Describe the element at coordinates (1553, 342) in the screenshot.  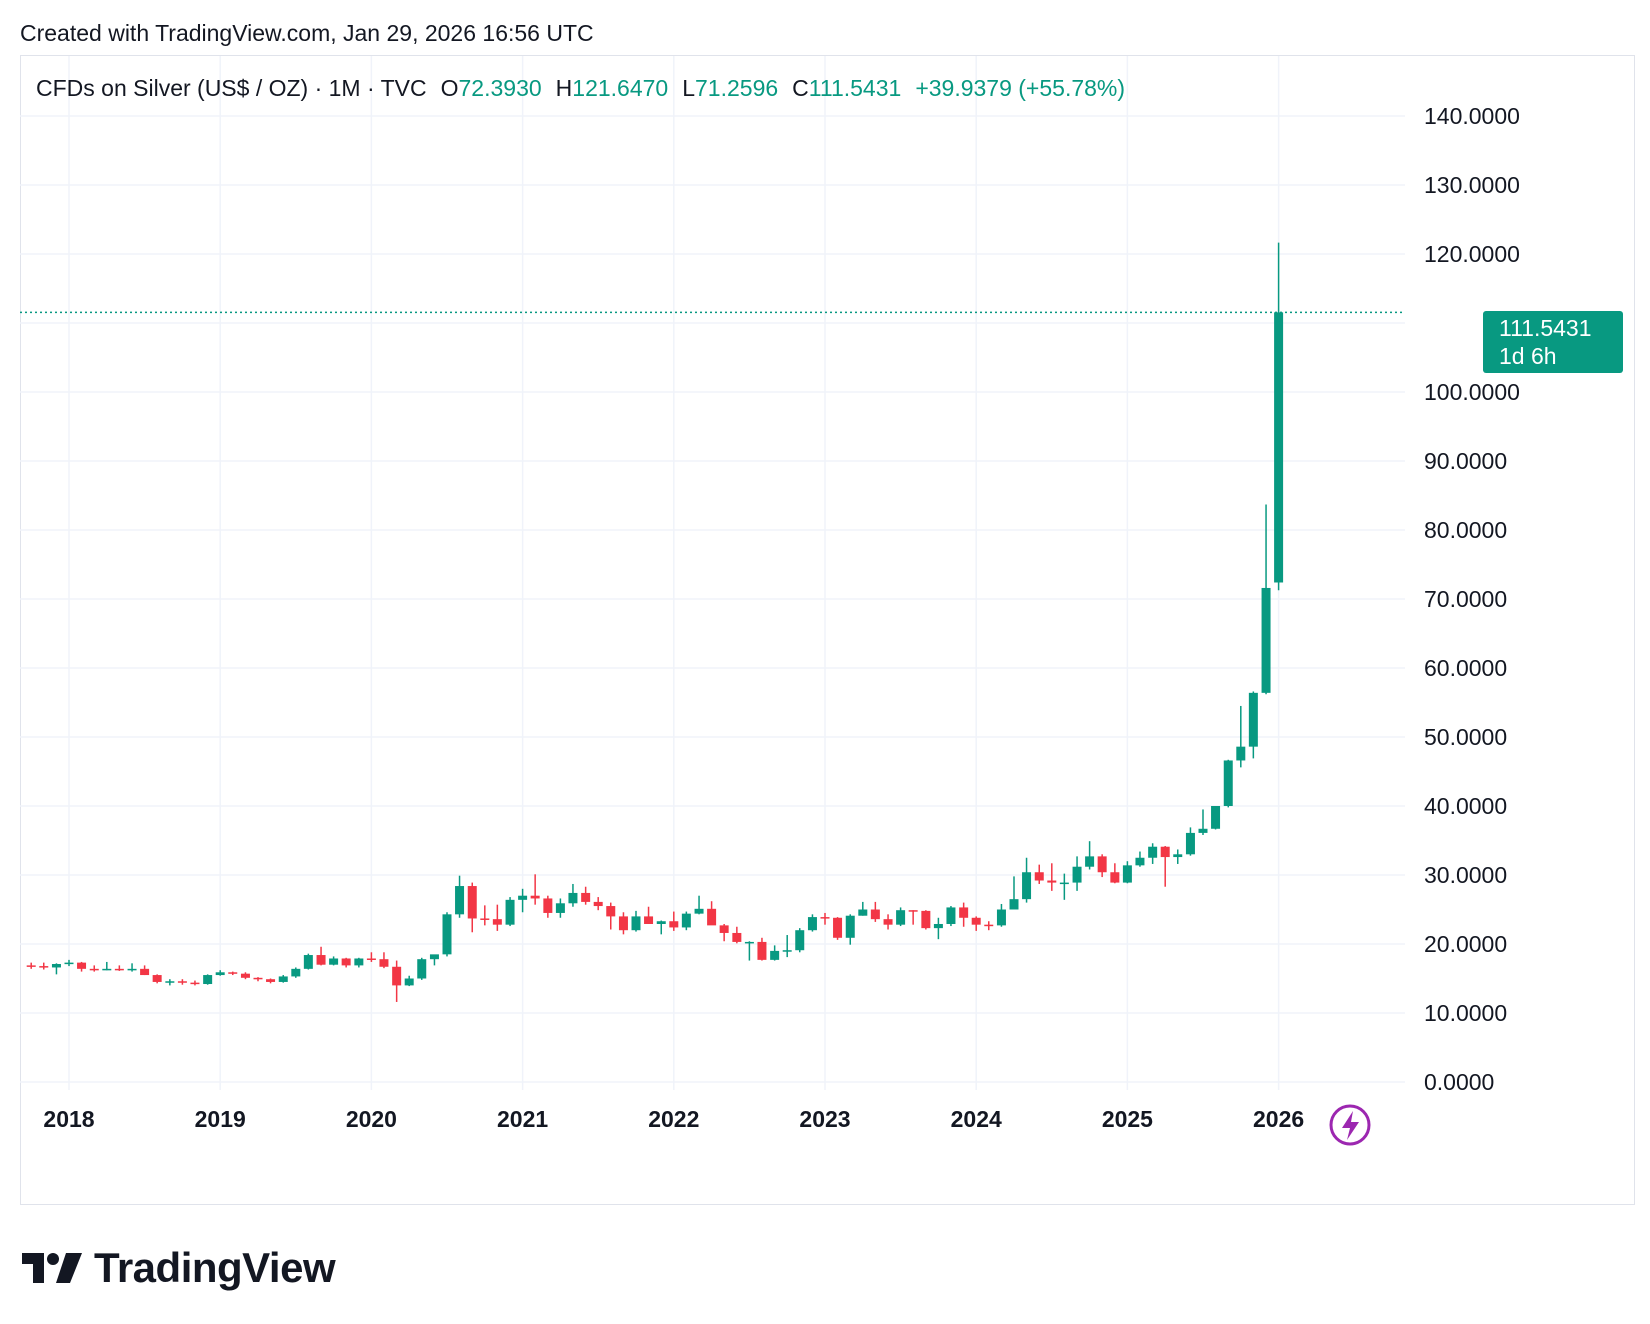
I see `last-price-tag: 111.5431 1d 6h` at that location.